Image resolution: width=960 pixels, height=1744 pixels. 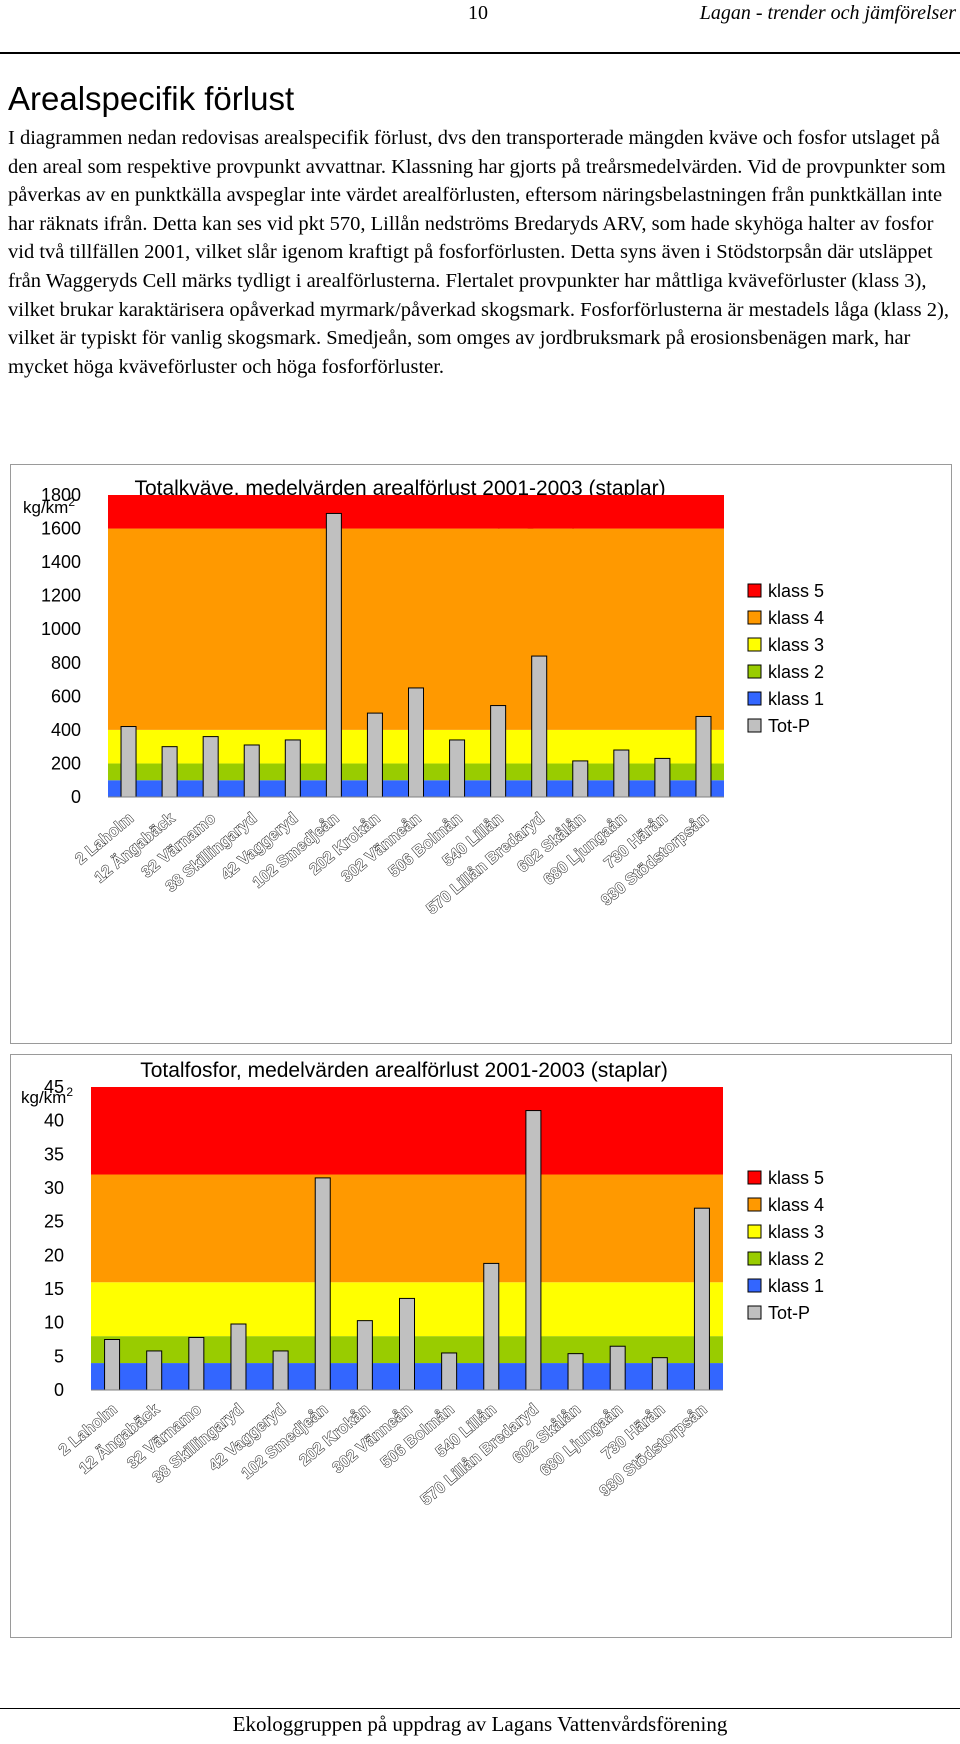 I want to click on phosphorus-bar-570-lill-n-bredaryd, so click(x=533, y=1250).